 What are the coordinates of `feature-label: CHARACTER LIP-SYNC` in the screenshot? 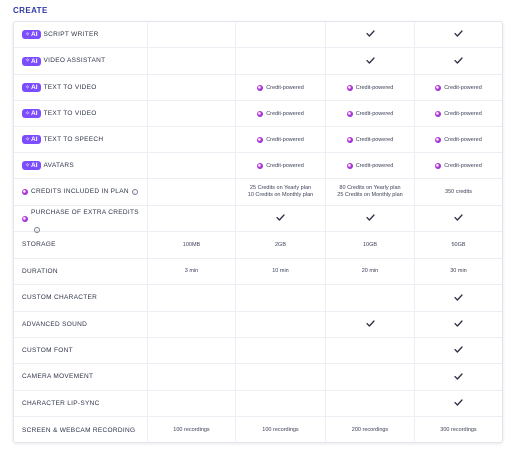 It's located at (61, 403).